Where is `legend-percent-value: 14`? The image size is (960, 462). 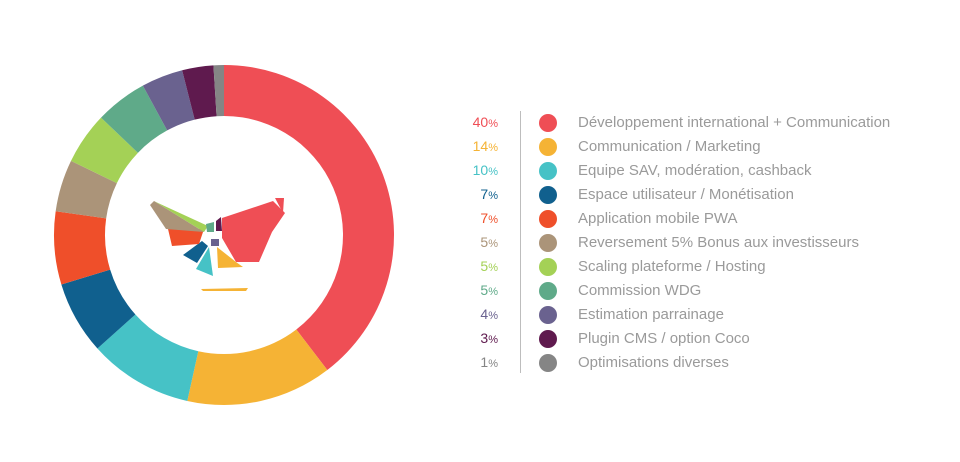
legend-percent-value: 14 is located at coordinates (480, 146).